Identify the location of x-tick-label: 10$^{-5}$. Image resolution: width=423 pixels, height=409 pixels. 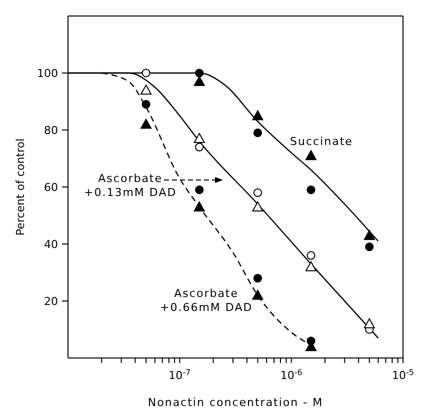
(403, 375).